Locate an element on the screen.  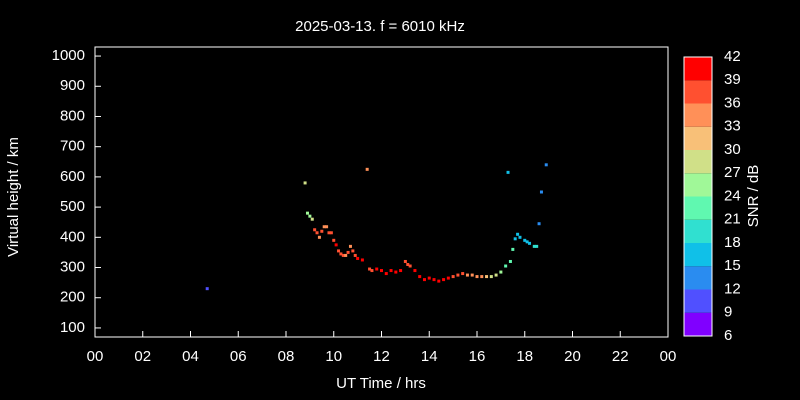
x-tick-label: 08 is located at coordinates (286, 356).